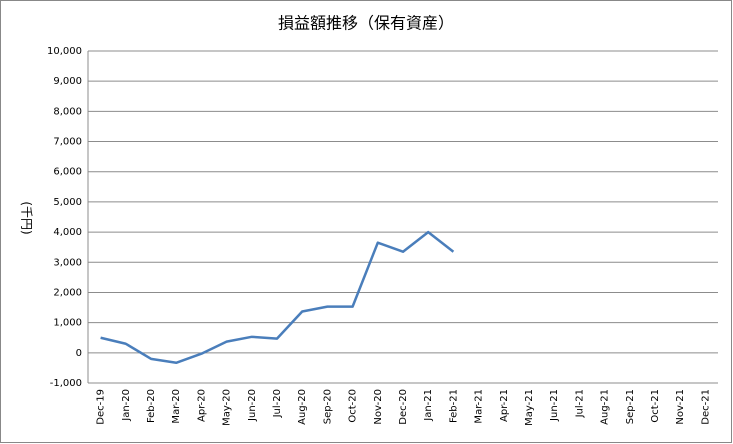  I want to click on y-tick-label: 3,000, so click(67, 262).